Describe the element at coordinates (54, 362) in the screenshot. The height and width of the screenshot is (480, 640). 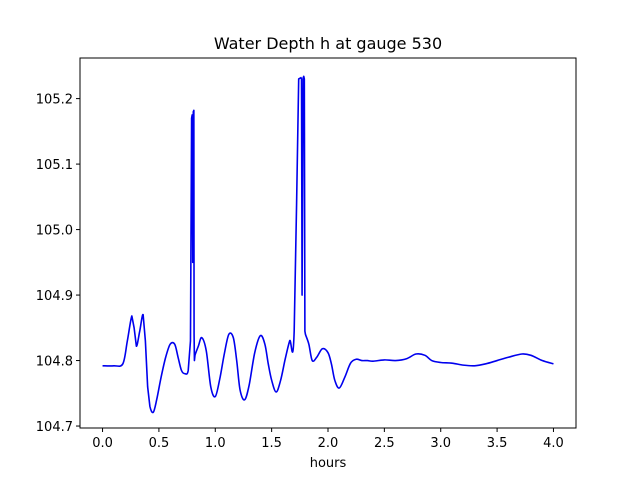
I see `y-tick-label: 104.8` at that location.